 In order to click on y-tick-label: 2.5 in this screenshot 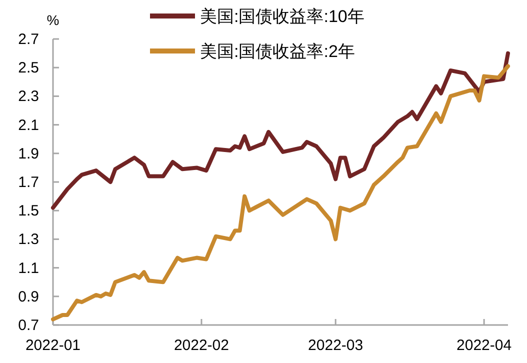, I will do `click(28, 68)`.